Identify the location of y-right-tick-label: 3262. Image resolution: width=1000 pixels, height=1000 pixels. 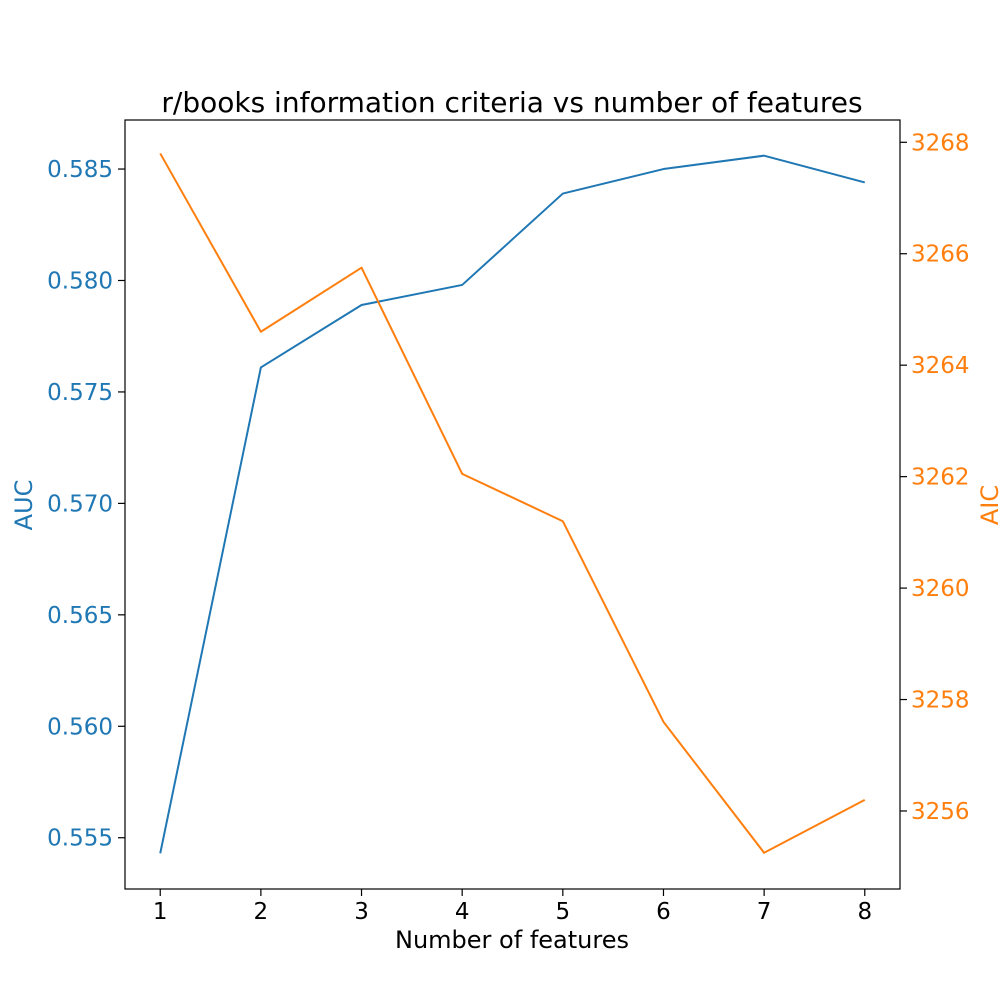
(940, 478).